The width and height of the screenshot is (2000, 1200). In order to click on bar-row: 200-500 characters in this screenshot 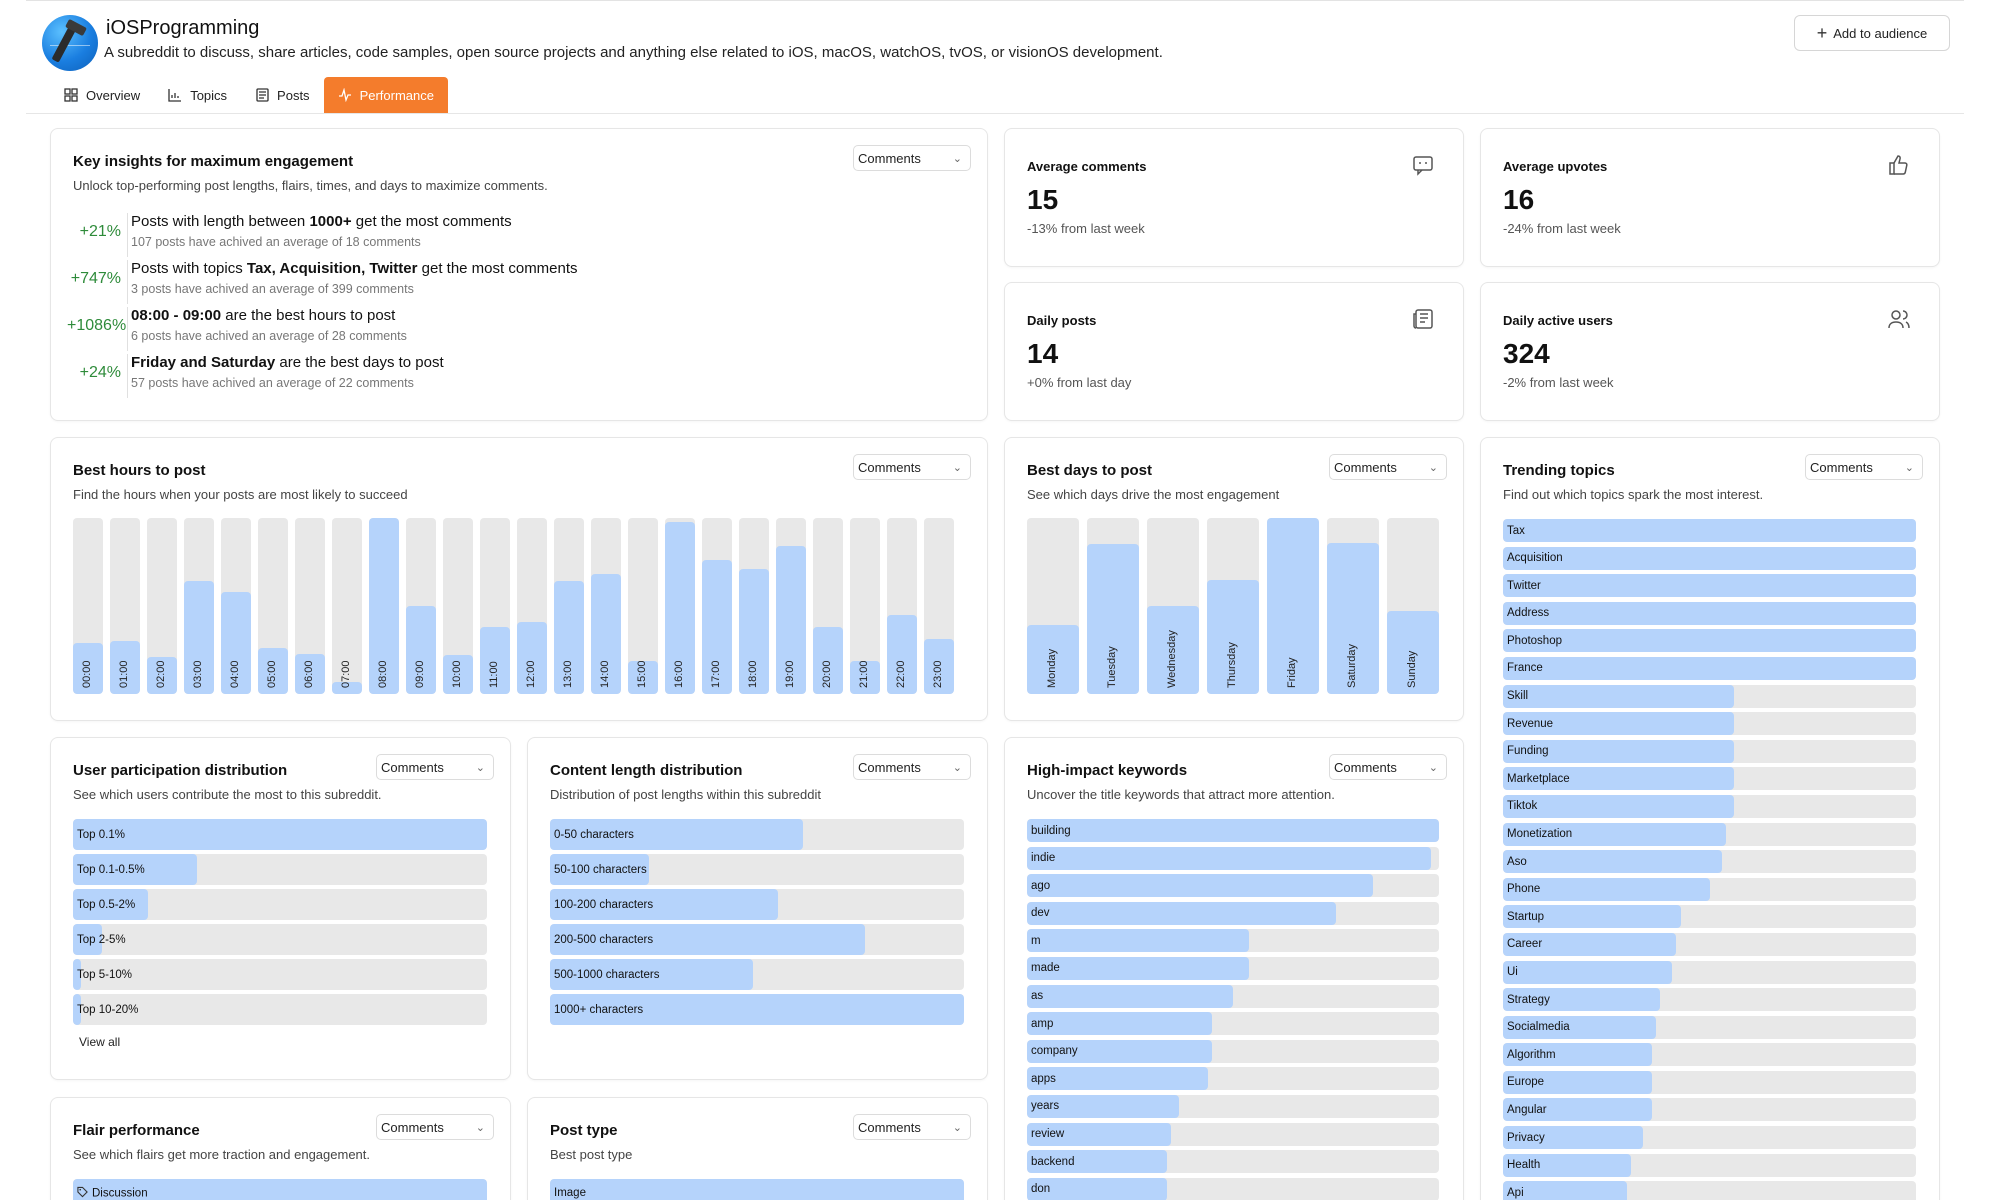, I will do `click(757, 939)`.